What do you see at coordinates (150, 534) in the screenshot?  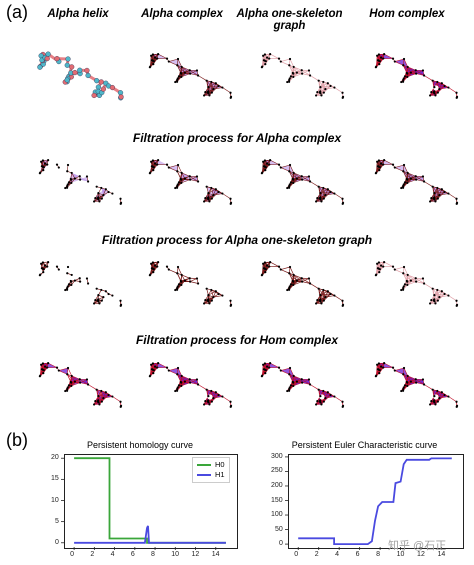 I see `series-line-h1` at bounding box center [150, 534].